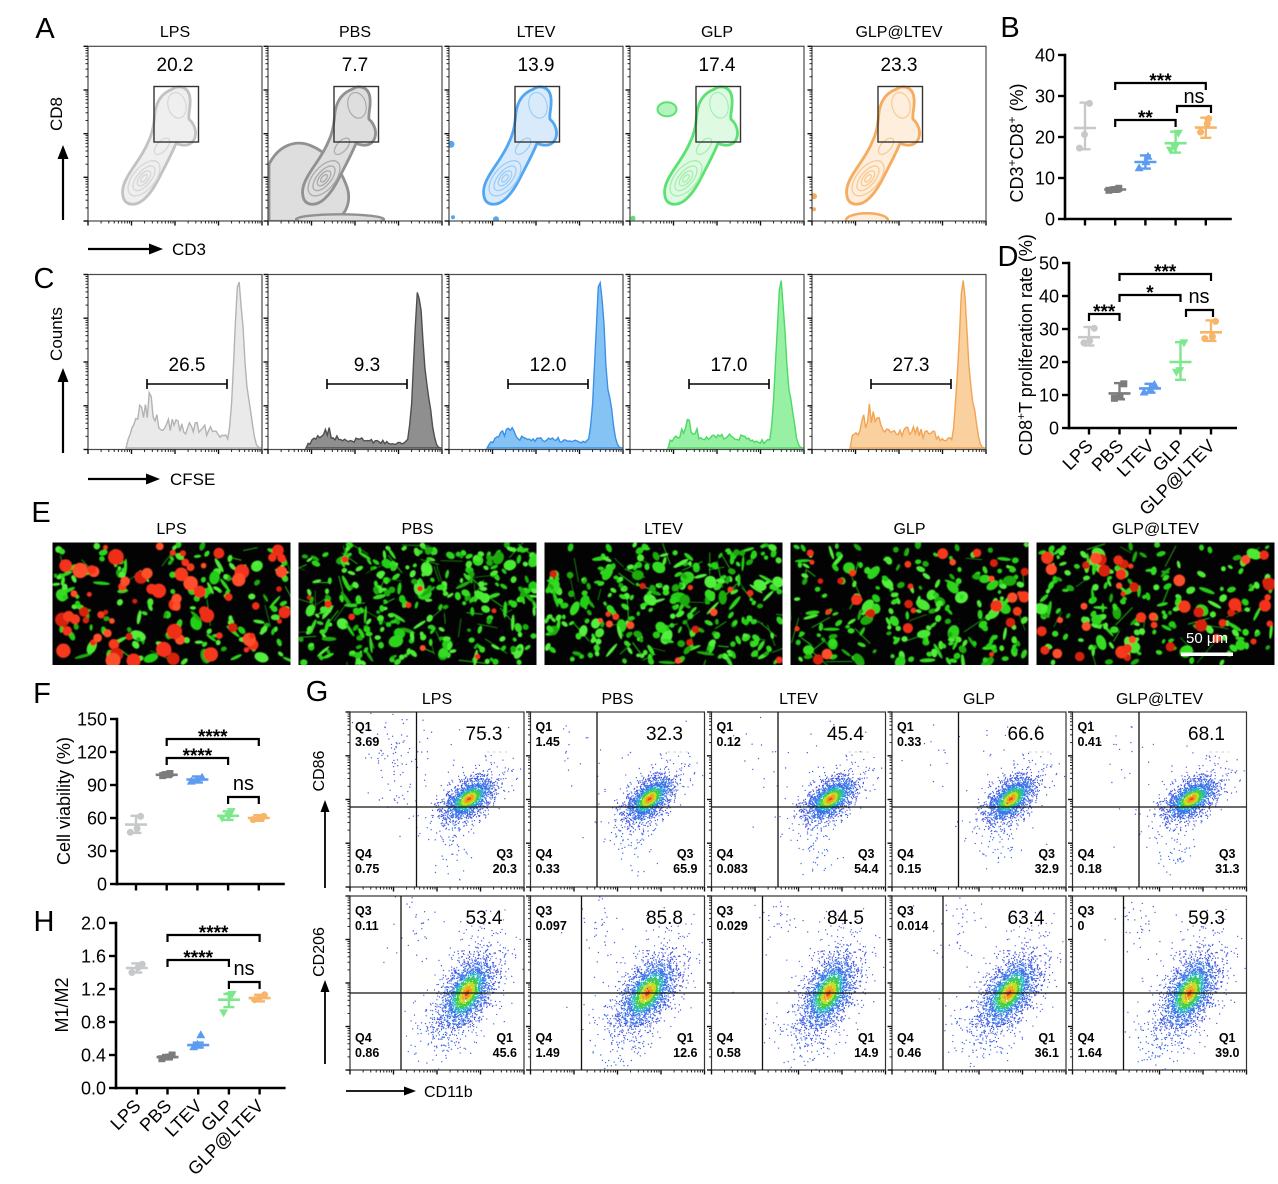 The width and height of the screenshot is (1278, 1184). Describe the element at coordinates (97, 786) in the screenshot. I see `svg-text: 90` at that location.